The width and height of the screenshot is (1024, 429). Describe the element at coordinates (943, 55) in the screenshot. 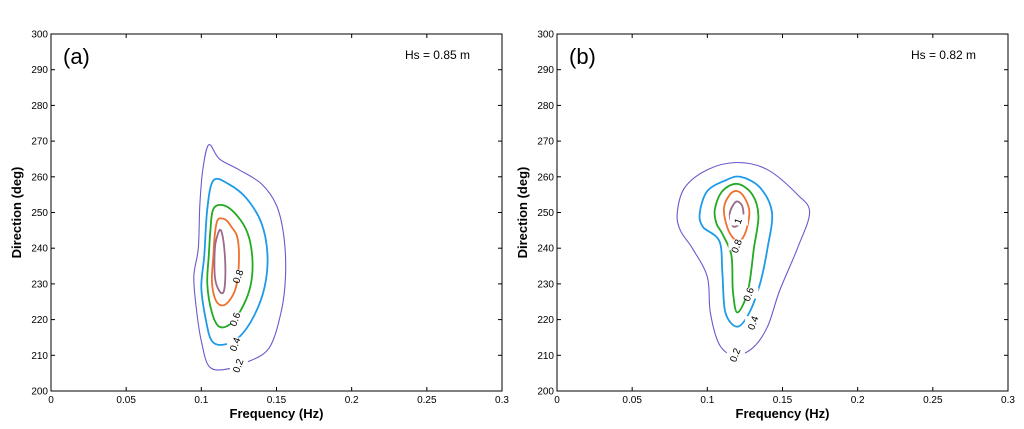

I see `hs-annotation: Hs = 0.82 m` at that location.